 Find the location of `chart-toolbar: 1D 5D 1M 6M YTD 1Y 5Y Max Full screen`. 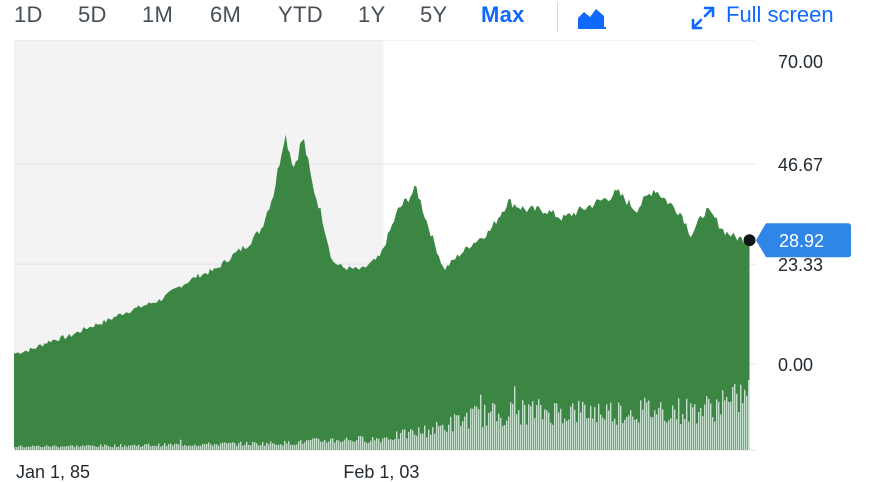

chart-toolbar: 1D 5D 1M 6M YTD 1Y 5Y Max Full screen is located at coordinates (442, 18).